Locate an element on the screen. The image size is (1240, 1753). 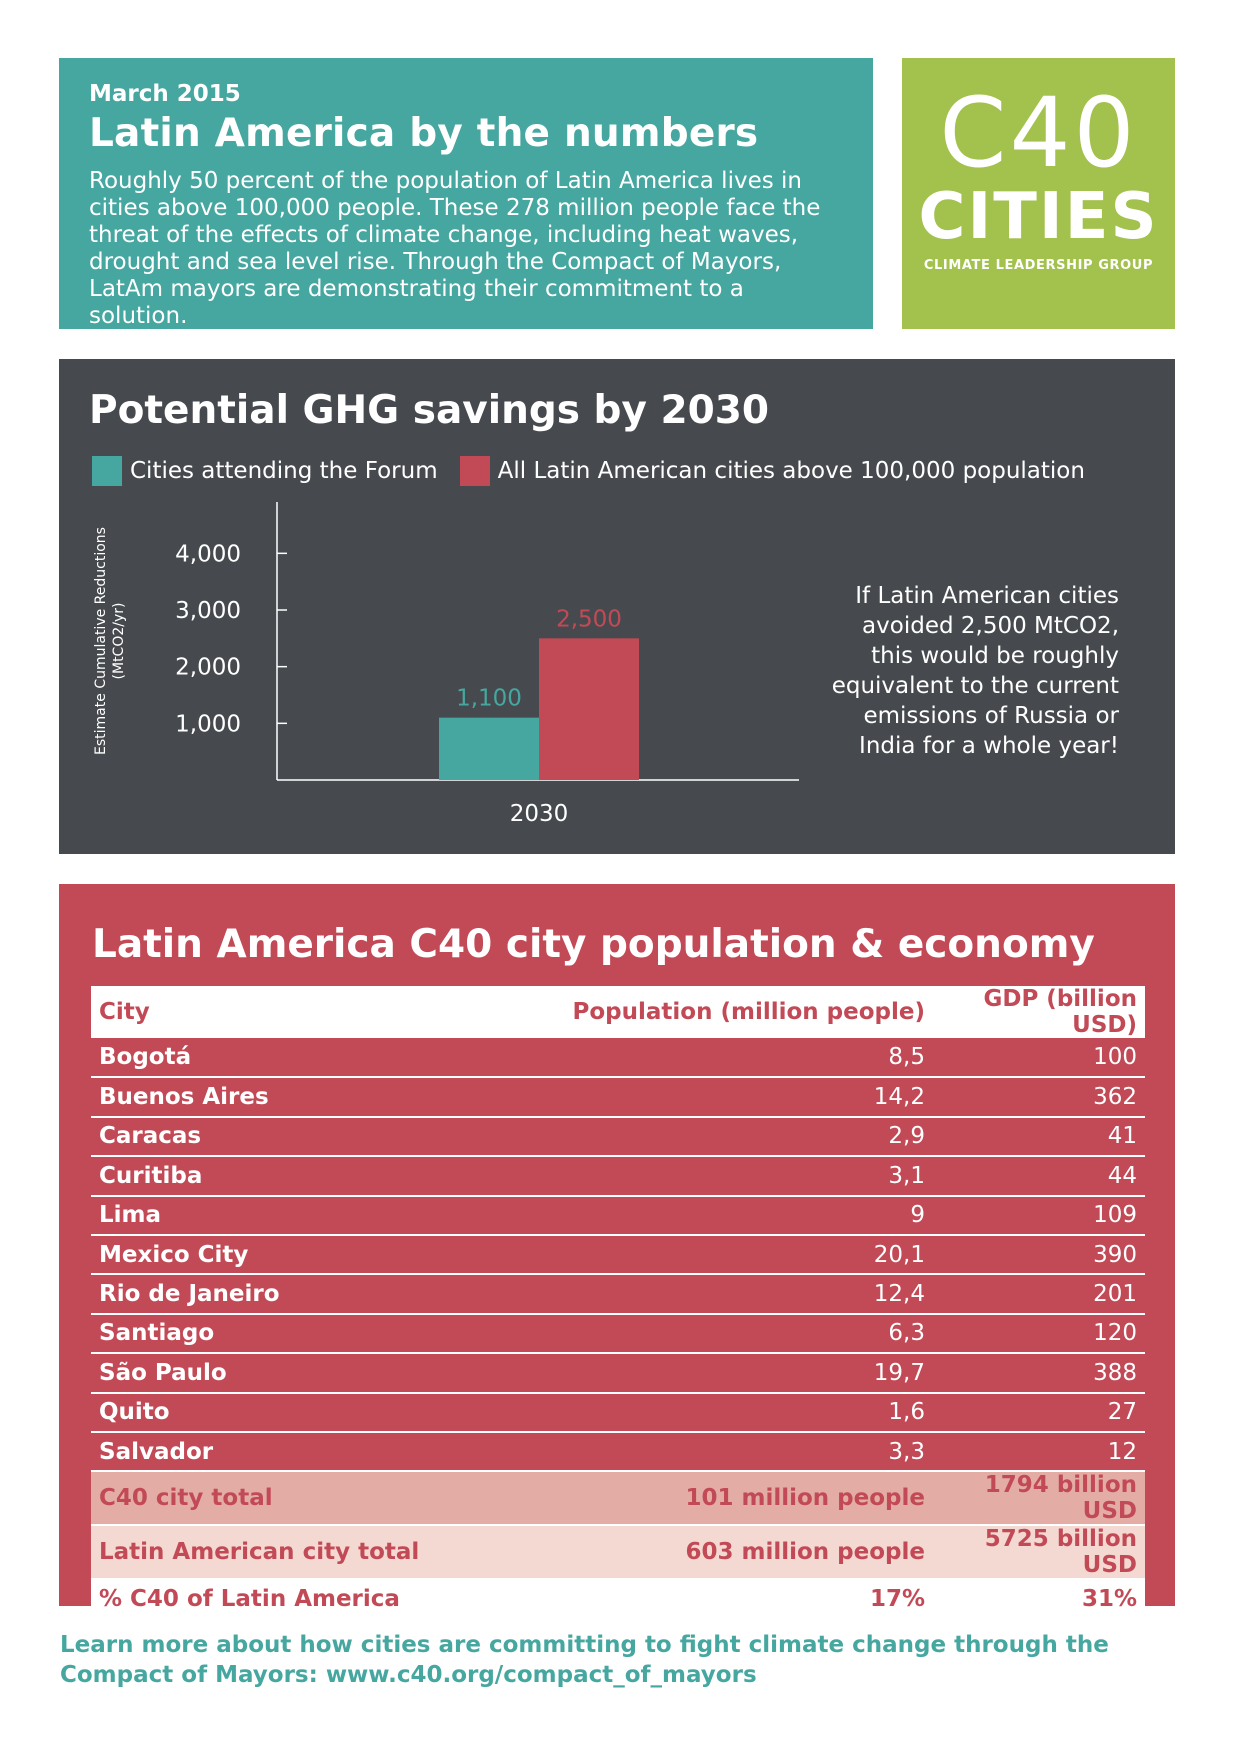
table-row: Bogotá 8,5 100 is located at coordinates (618, 1058).